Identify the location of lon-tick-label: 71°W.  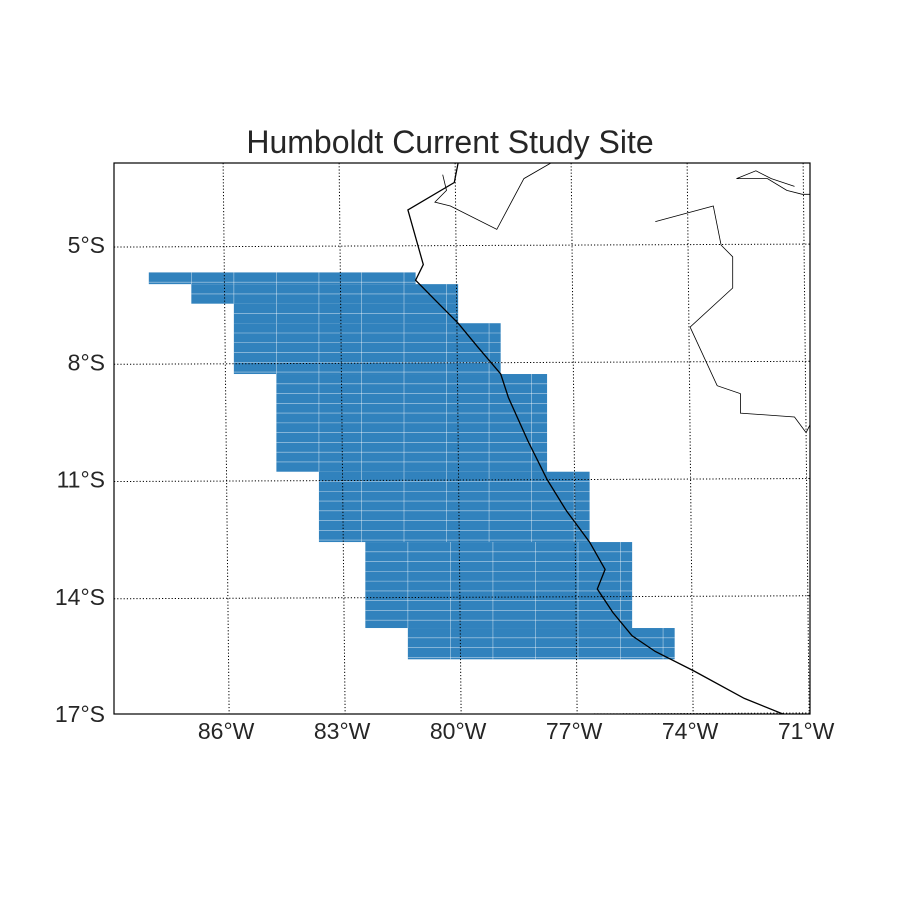
(806, 731).